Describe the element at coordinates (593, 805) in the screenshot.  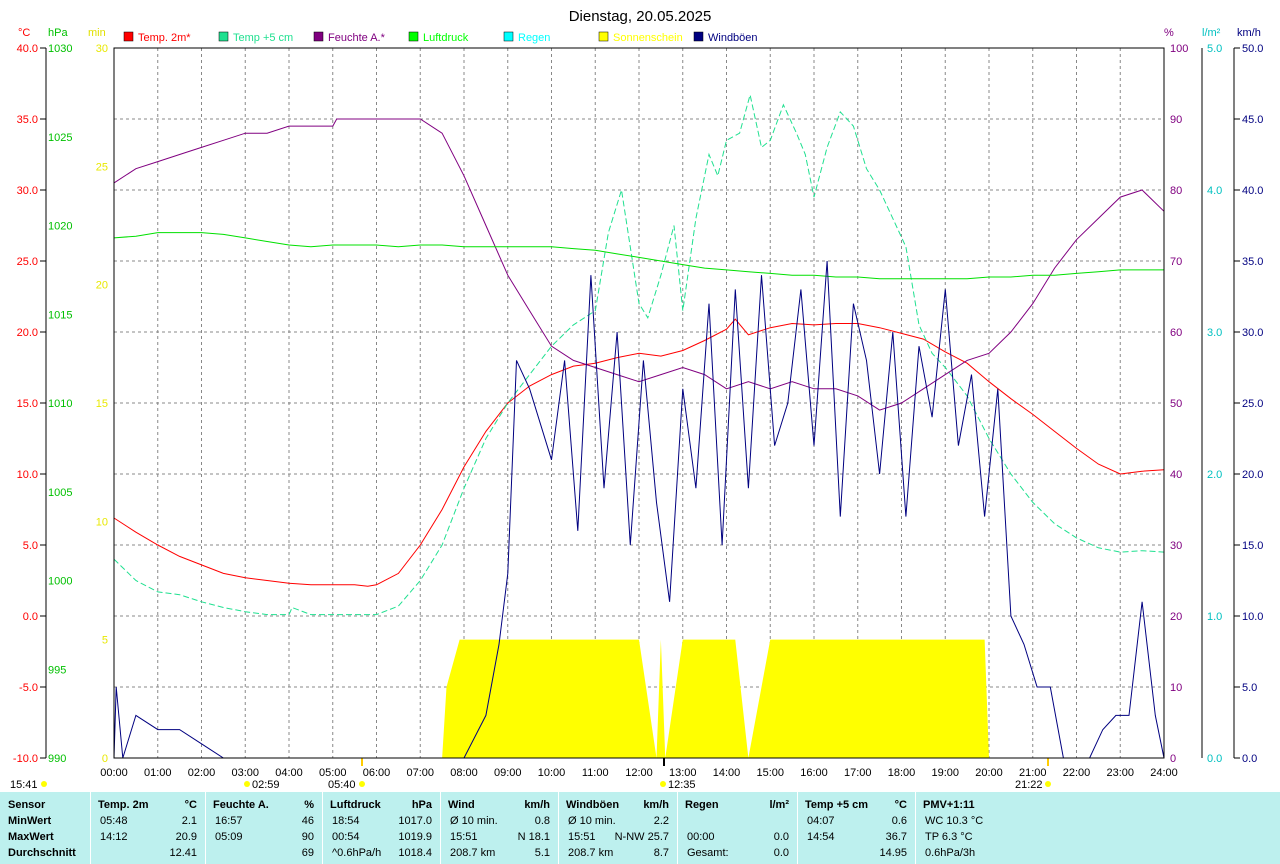
I see `stats-header: Windböen` at that location.